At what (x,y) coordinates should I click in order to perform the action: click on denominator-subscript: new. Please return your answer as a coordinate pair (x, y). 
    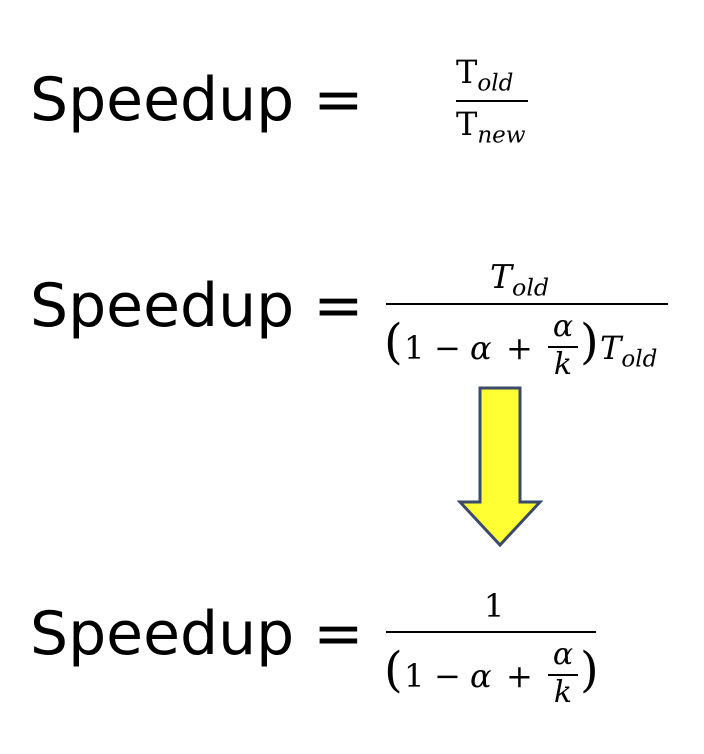
    Looking at the image, I should click on (501, 135).